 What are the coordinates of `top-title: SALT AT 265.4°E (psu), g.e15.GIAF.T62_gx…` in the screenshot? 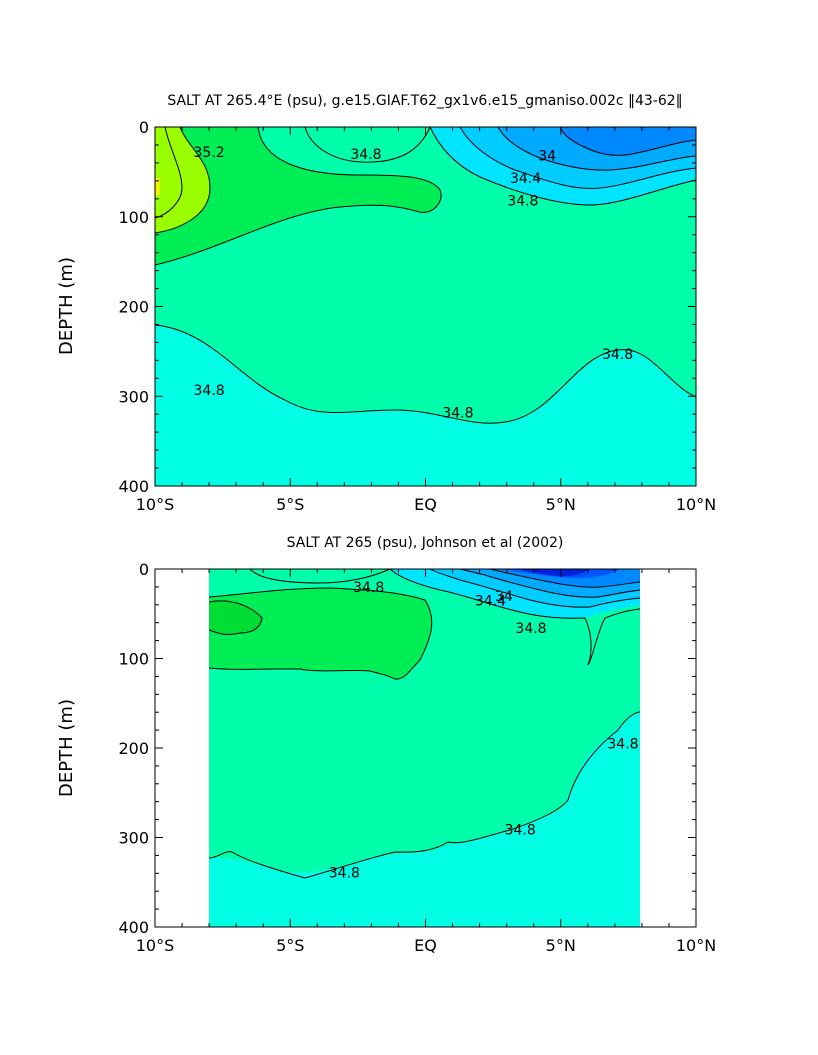 It's located at (424, 101).